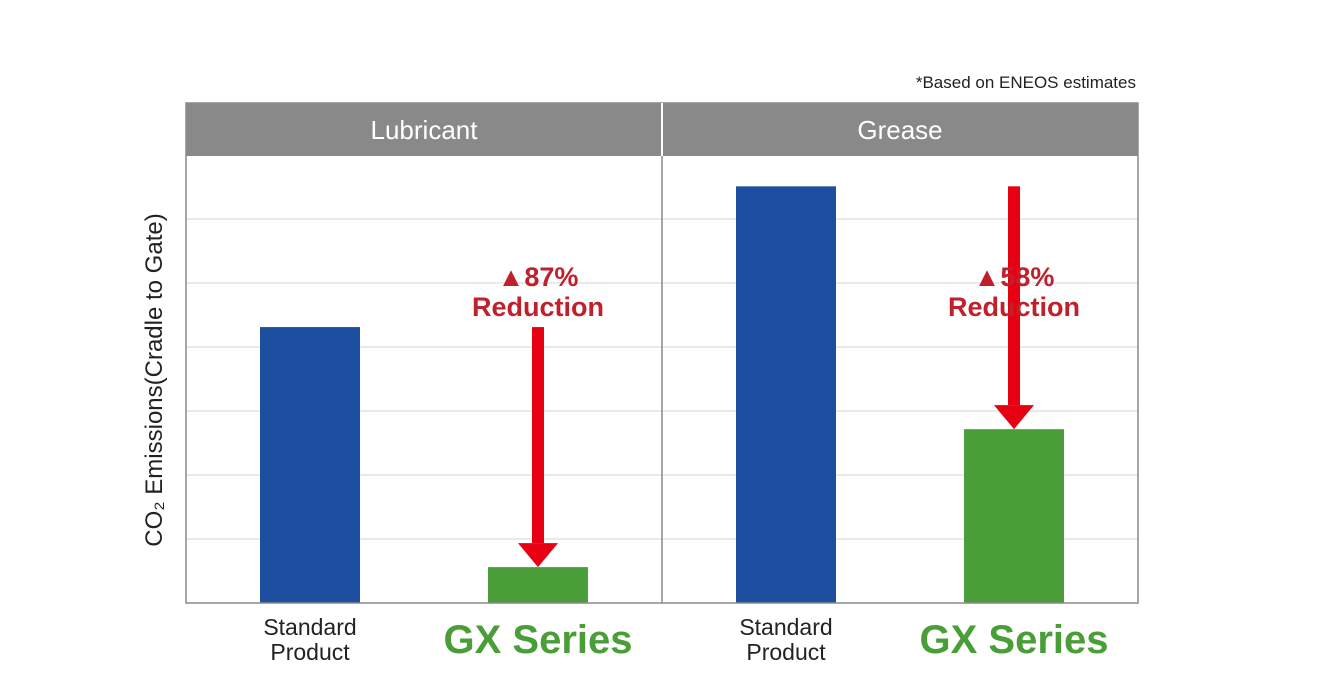  I want to click on estimate-note: *Based on ENEOS estimates, so click(1026, 82).